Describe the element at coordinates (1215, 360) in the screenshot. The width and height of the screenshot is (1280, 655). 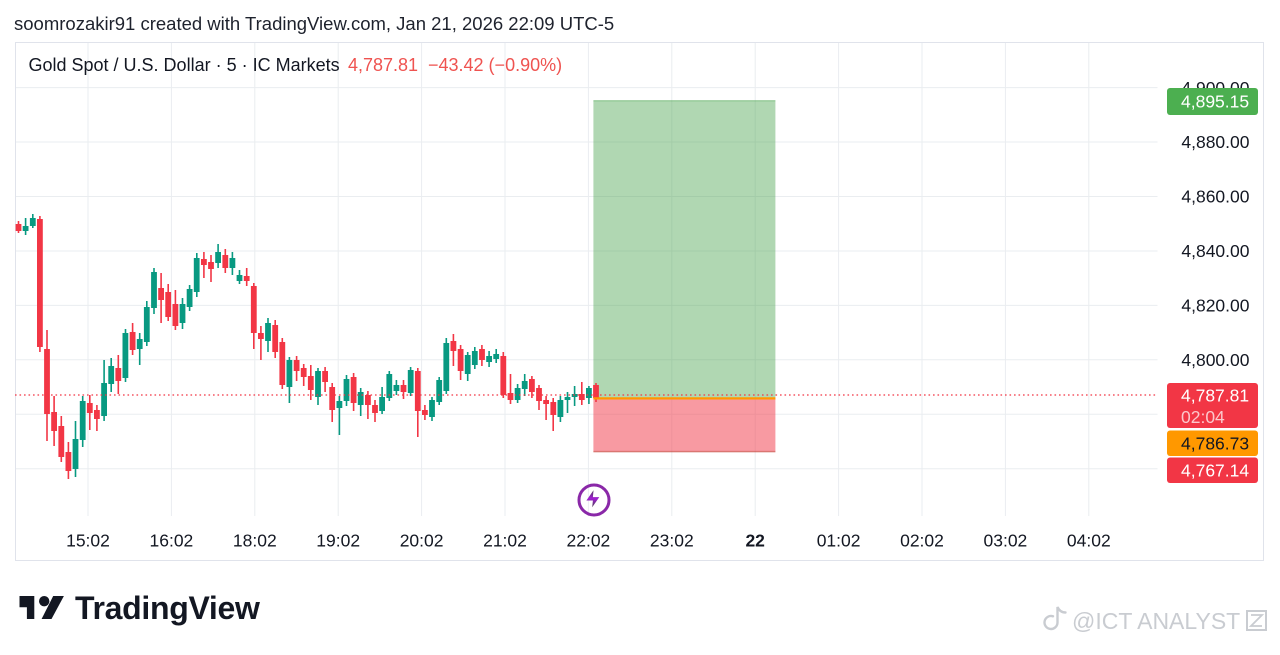
I see `svg-text: 4,800.00` at that location.